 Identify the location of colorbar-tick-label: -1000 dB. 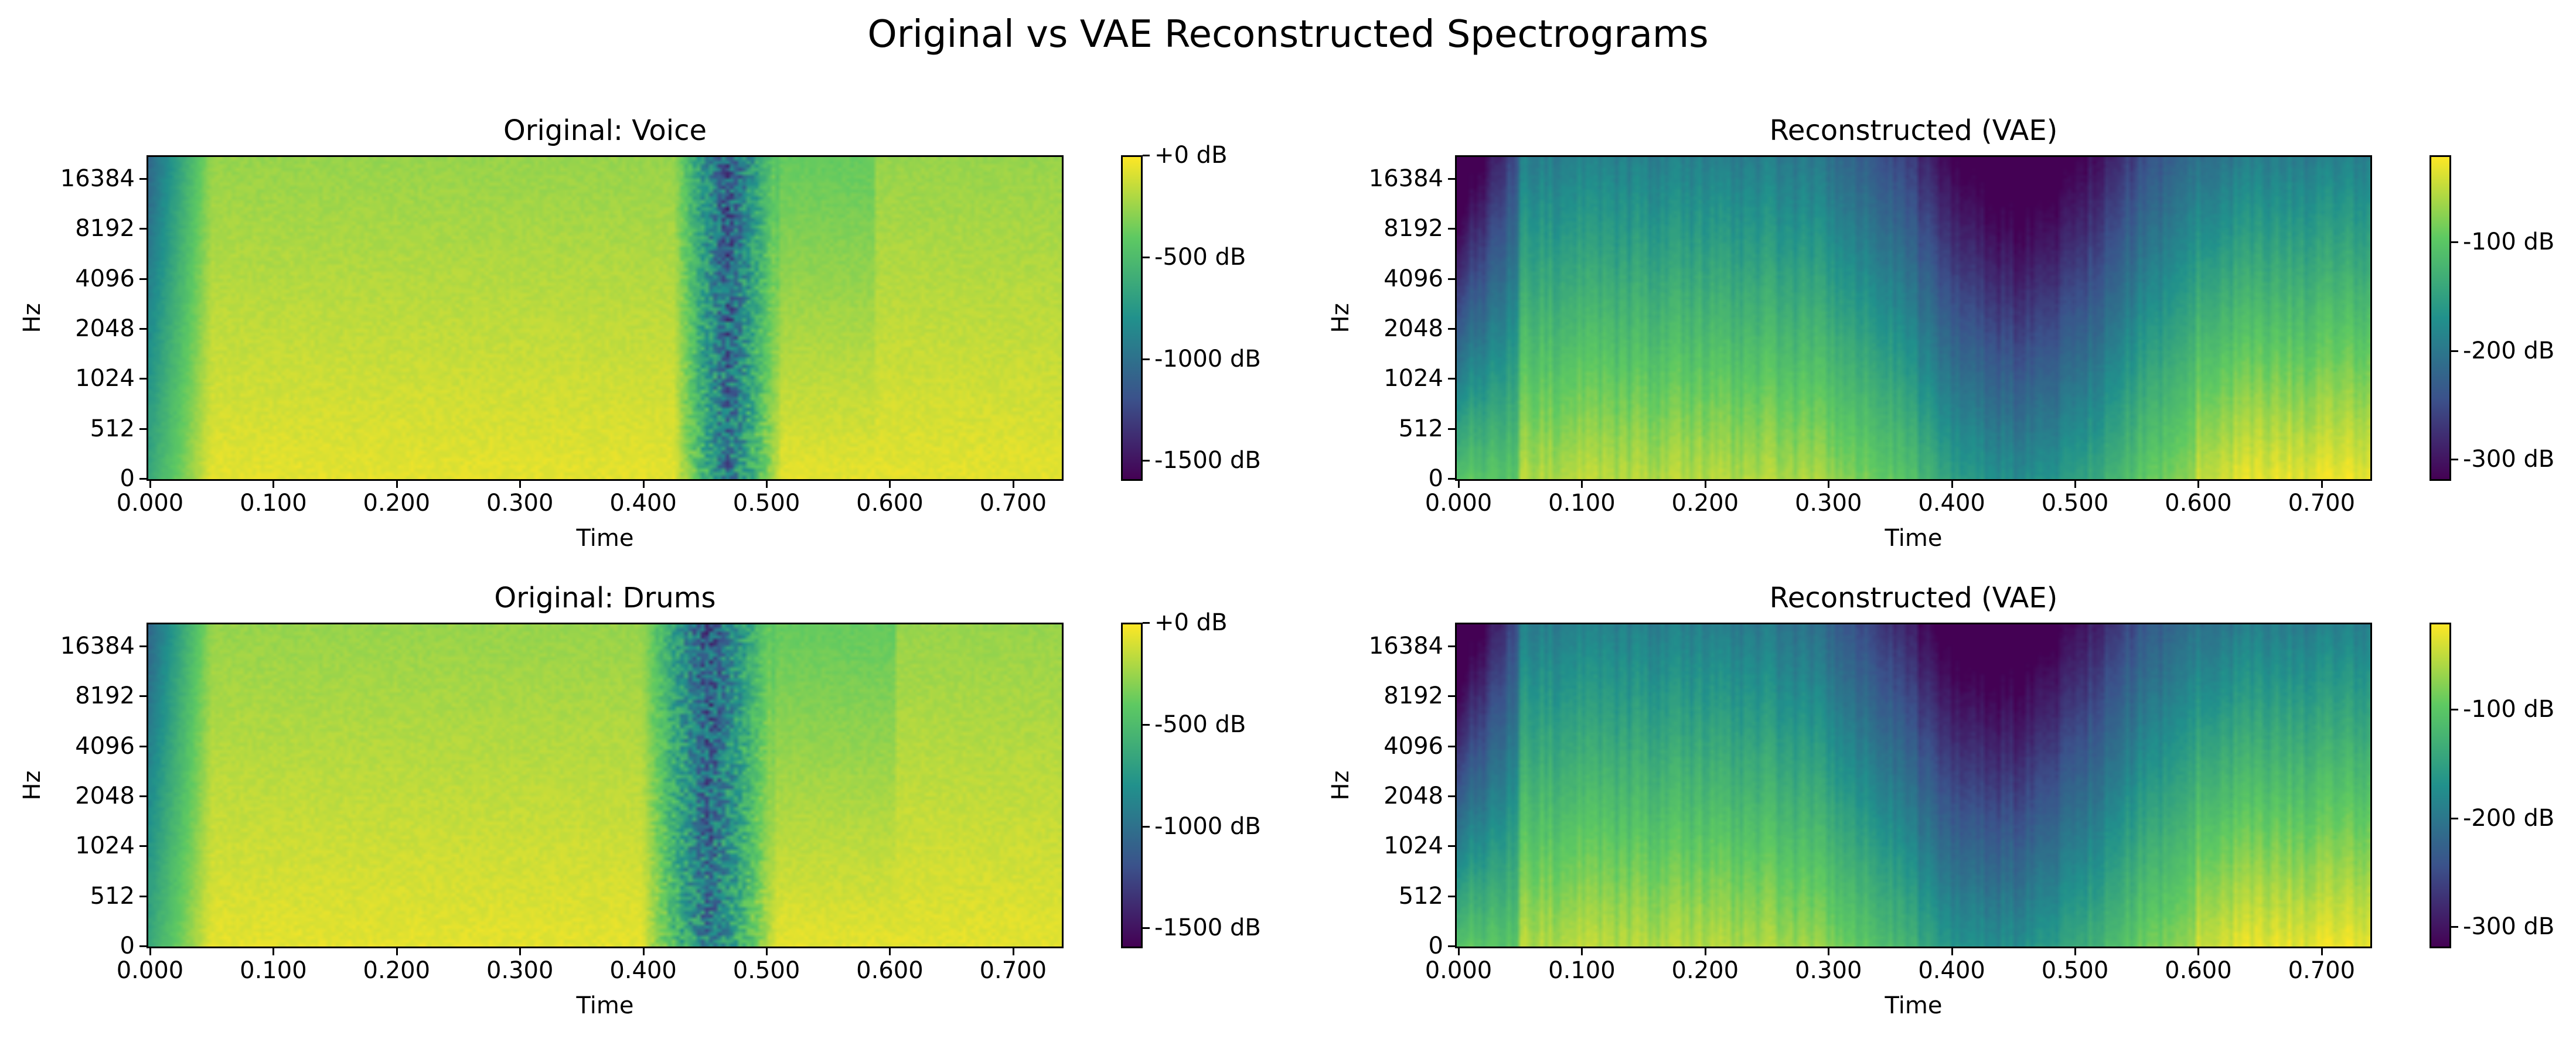
(1207, 359).